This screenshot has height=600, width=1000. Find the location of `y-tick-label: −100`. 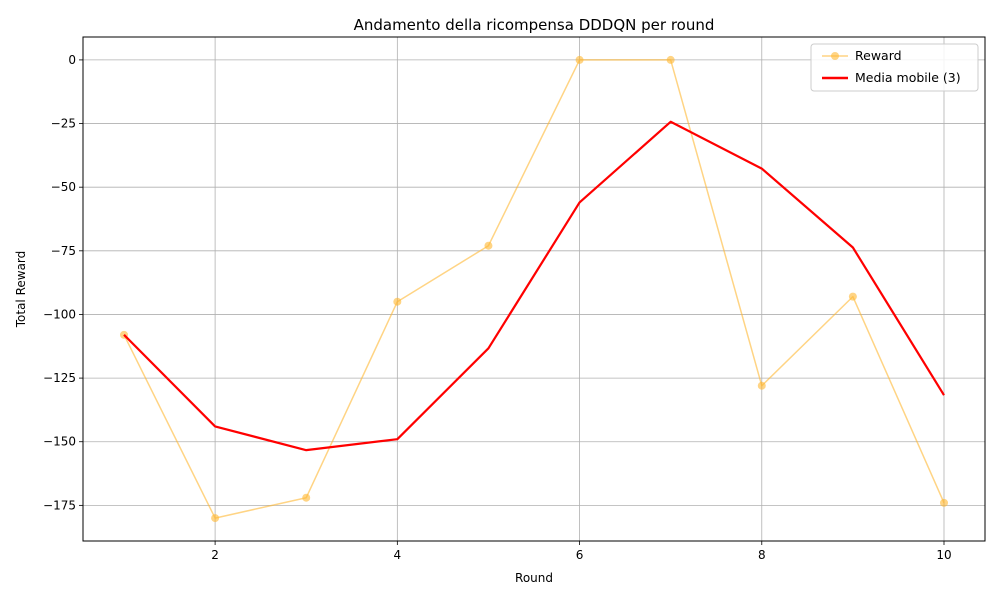

y-tick-label: −100 is located at coordinates (59, 314).